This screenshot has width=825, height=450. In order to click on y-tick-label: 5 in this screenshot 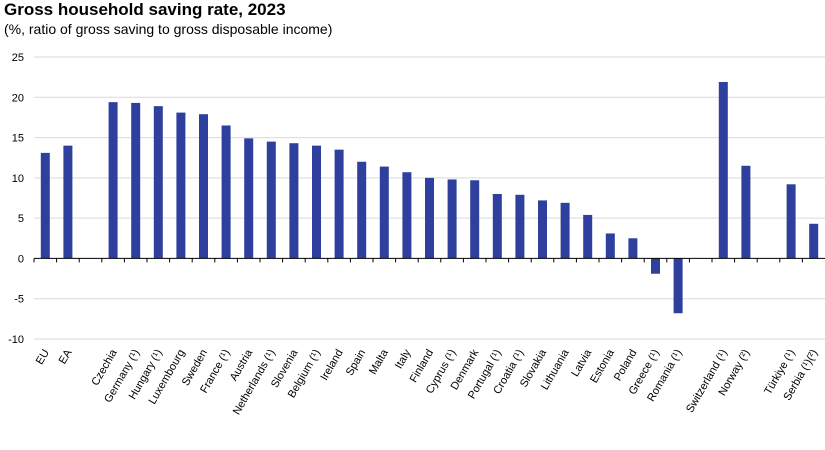, I will do `click(21, 219)`.